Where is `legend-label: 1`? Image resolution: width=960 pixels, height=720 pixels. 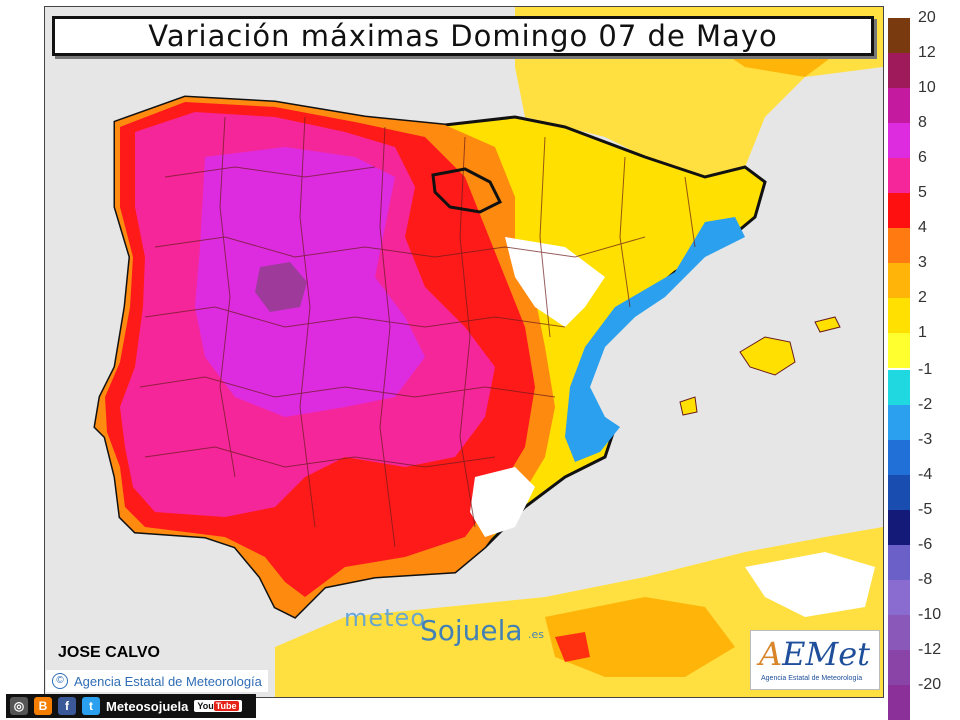
legend-label: 1 is located at coordinates (922, 332).